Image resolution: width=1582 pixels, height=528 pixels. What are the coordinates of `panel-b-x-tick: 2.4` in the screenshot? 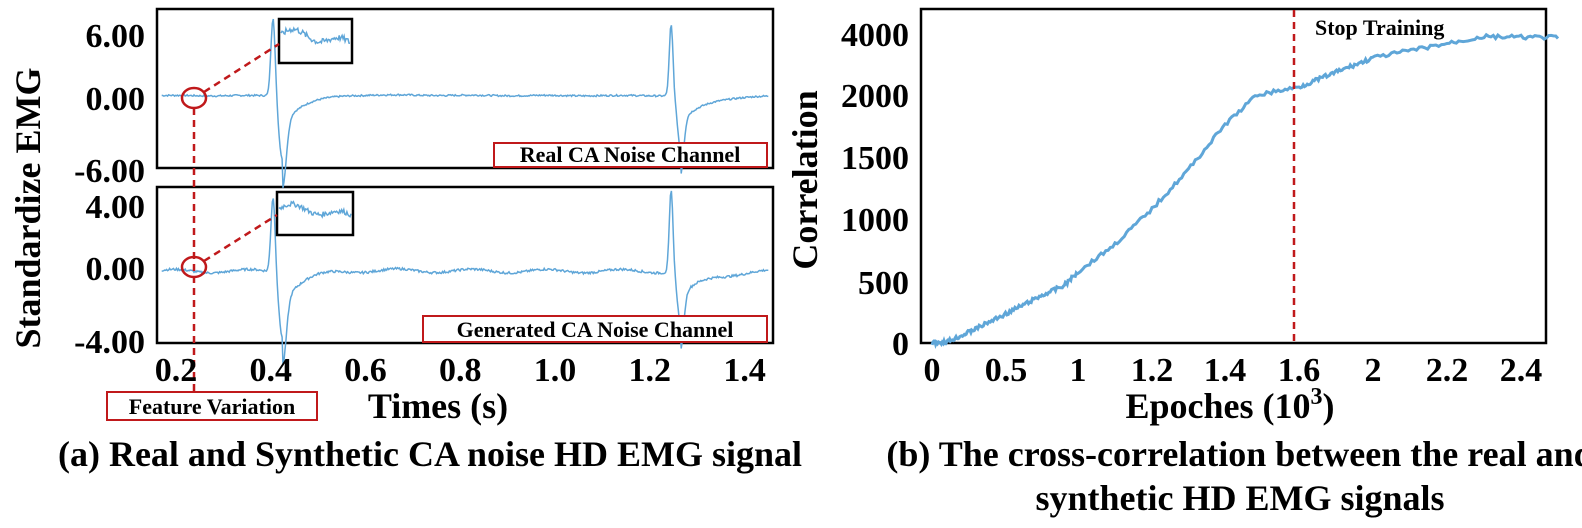 It's located at (1521, 370).